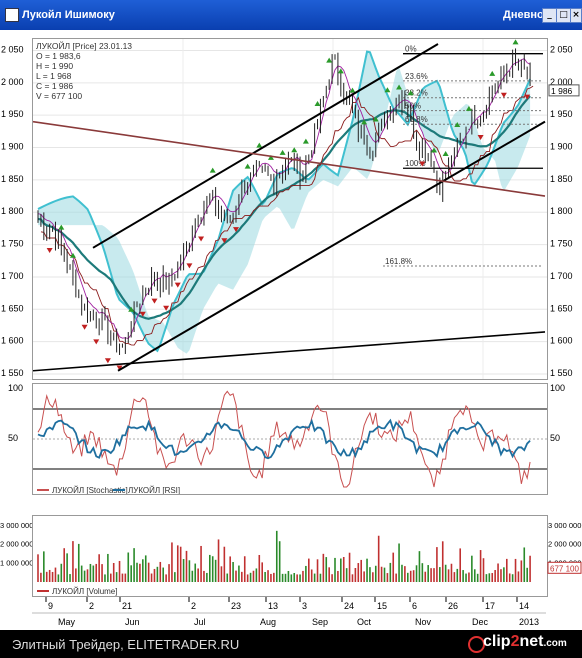 Image resolution: width=582 pixels, height=658 pixels. Describe the element at coordinates (12, 244) in the screenshot. I see `price-tick-label: 1 750` at that location.